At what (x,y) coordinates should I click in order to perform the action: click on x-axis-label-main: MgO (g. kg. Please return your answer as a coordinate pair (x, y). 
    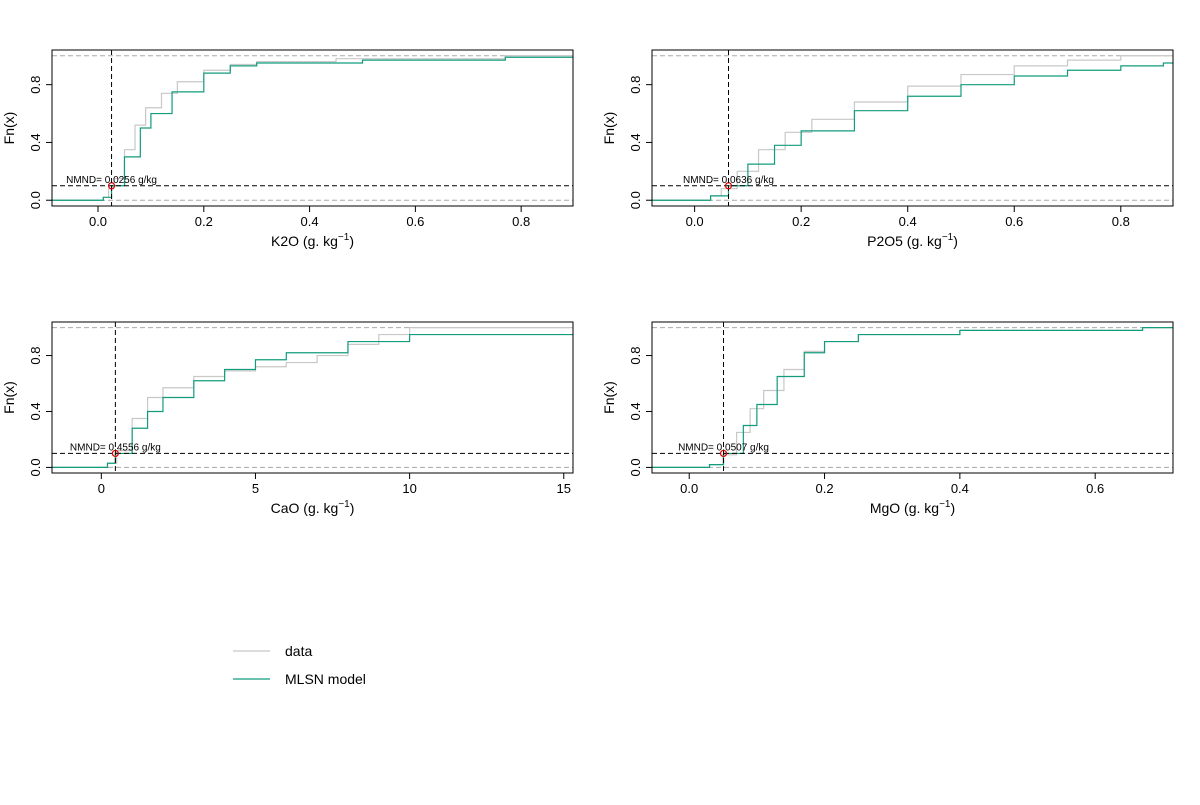
    Looking at the image, I should click on (904, 508).